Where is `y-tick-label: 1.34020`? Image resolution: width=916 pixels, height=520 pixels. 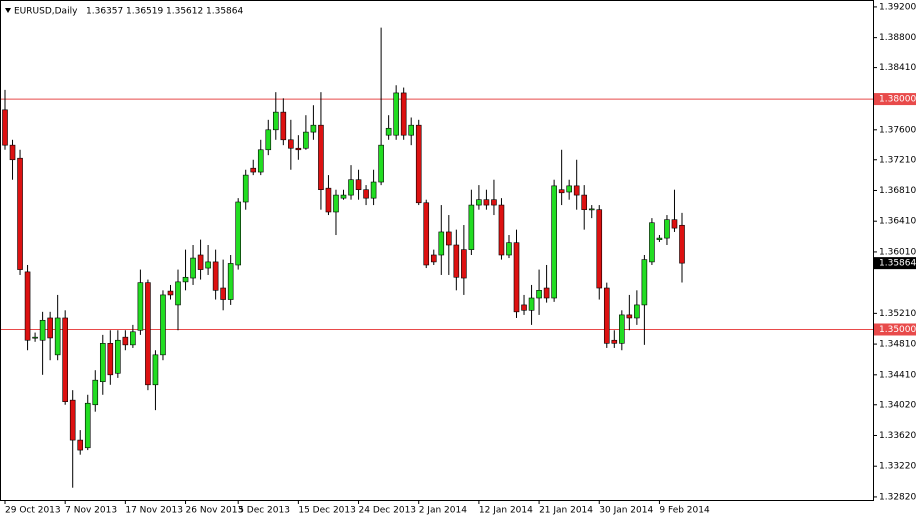
y-tick-label: 1.34020 is located at coordinates (897, 405).